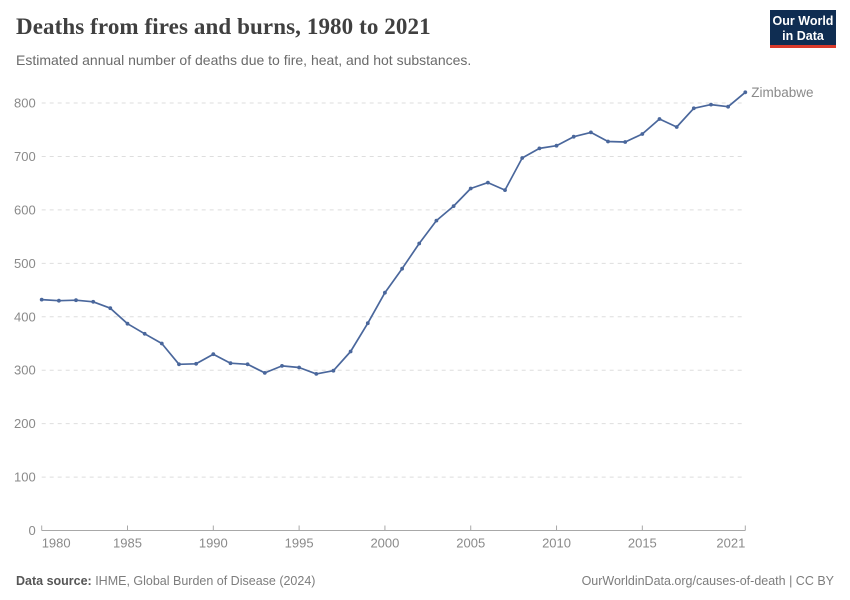 The height and width of the screenshot is (600, 850). Describe the element at coordinates (25, 263) in the screenshot. I see `y-tick-label: 500` at that location.